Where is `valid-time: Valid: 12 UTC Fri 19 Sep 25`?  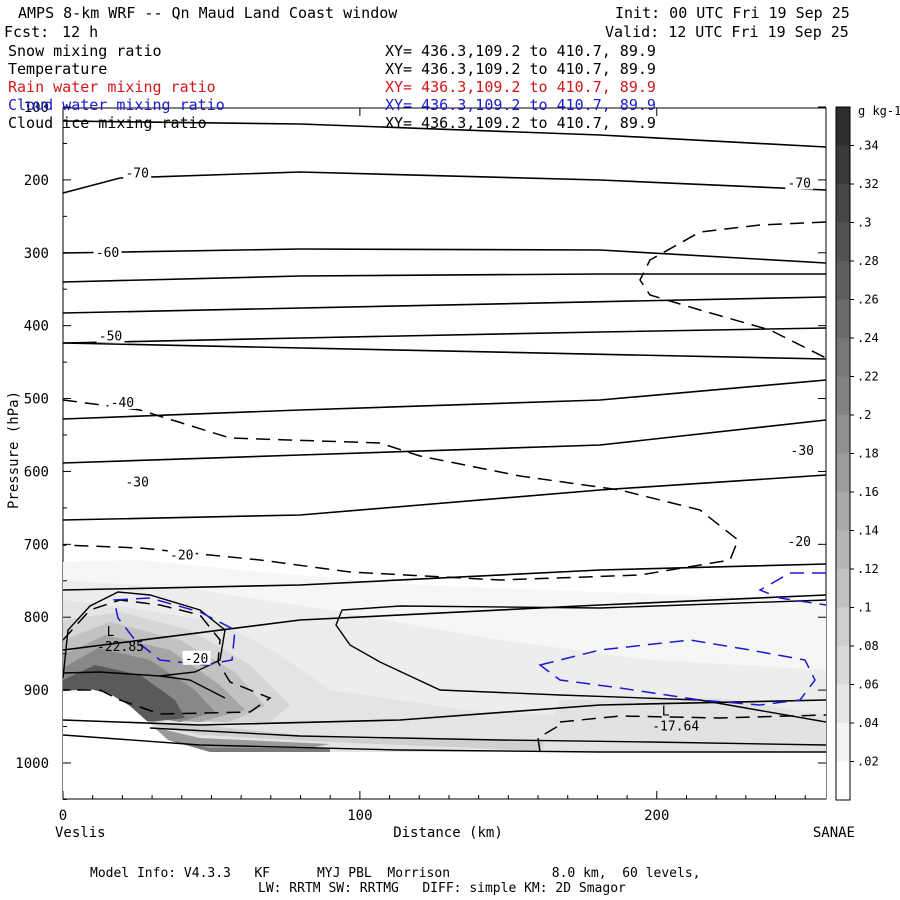
valid-time: Valid: 12 UTC Fri 19 Sep 25 is located at coordinates (727, 32).